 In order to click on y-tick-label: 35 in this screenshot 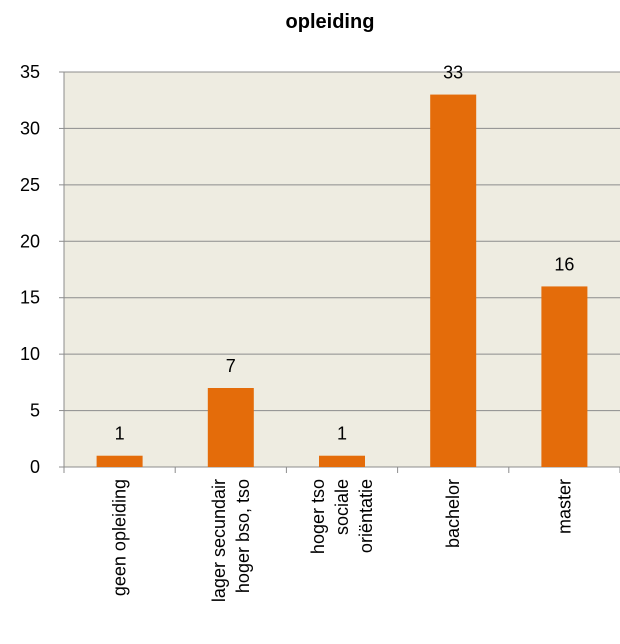, I will do `click(30, 72)`.